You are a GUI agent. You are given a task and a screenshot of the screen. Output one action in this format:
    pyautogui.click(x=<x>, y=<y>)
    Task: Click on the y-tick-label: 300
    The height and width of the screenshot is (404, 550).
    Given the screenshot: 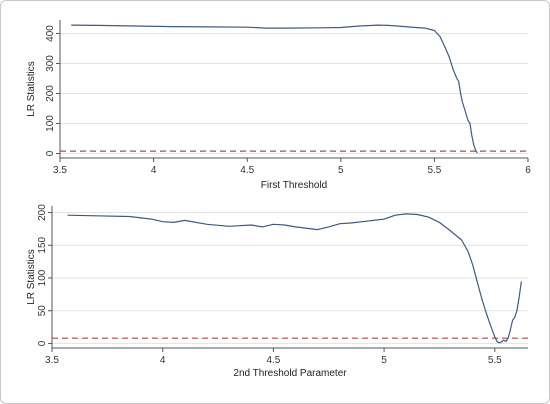 What is the action you would take?
    pyautogui.click(x=50, y=63)
    